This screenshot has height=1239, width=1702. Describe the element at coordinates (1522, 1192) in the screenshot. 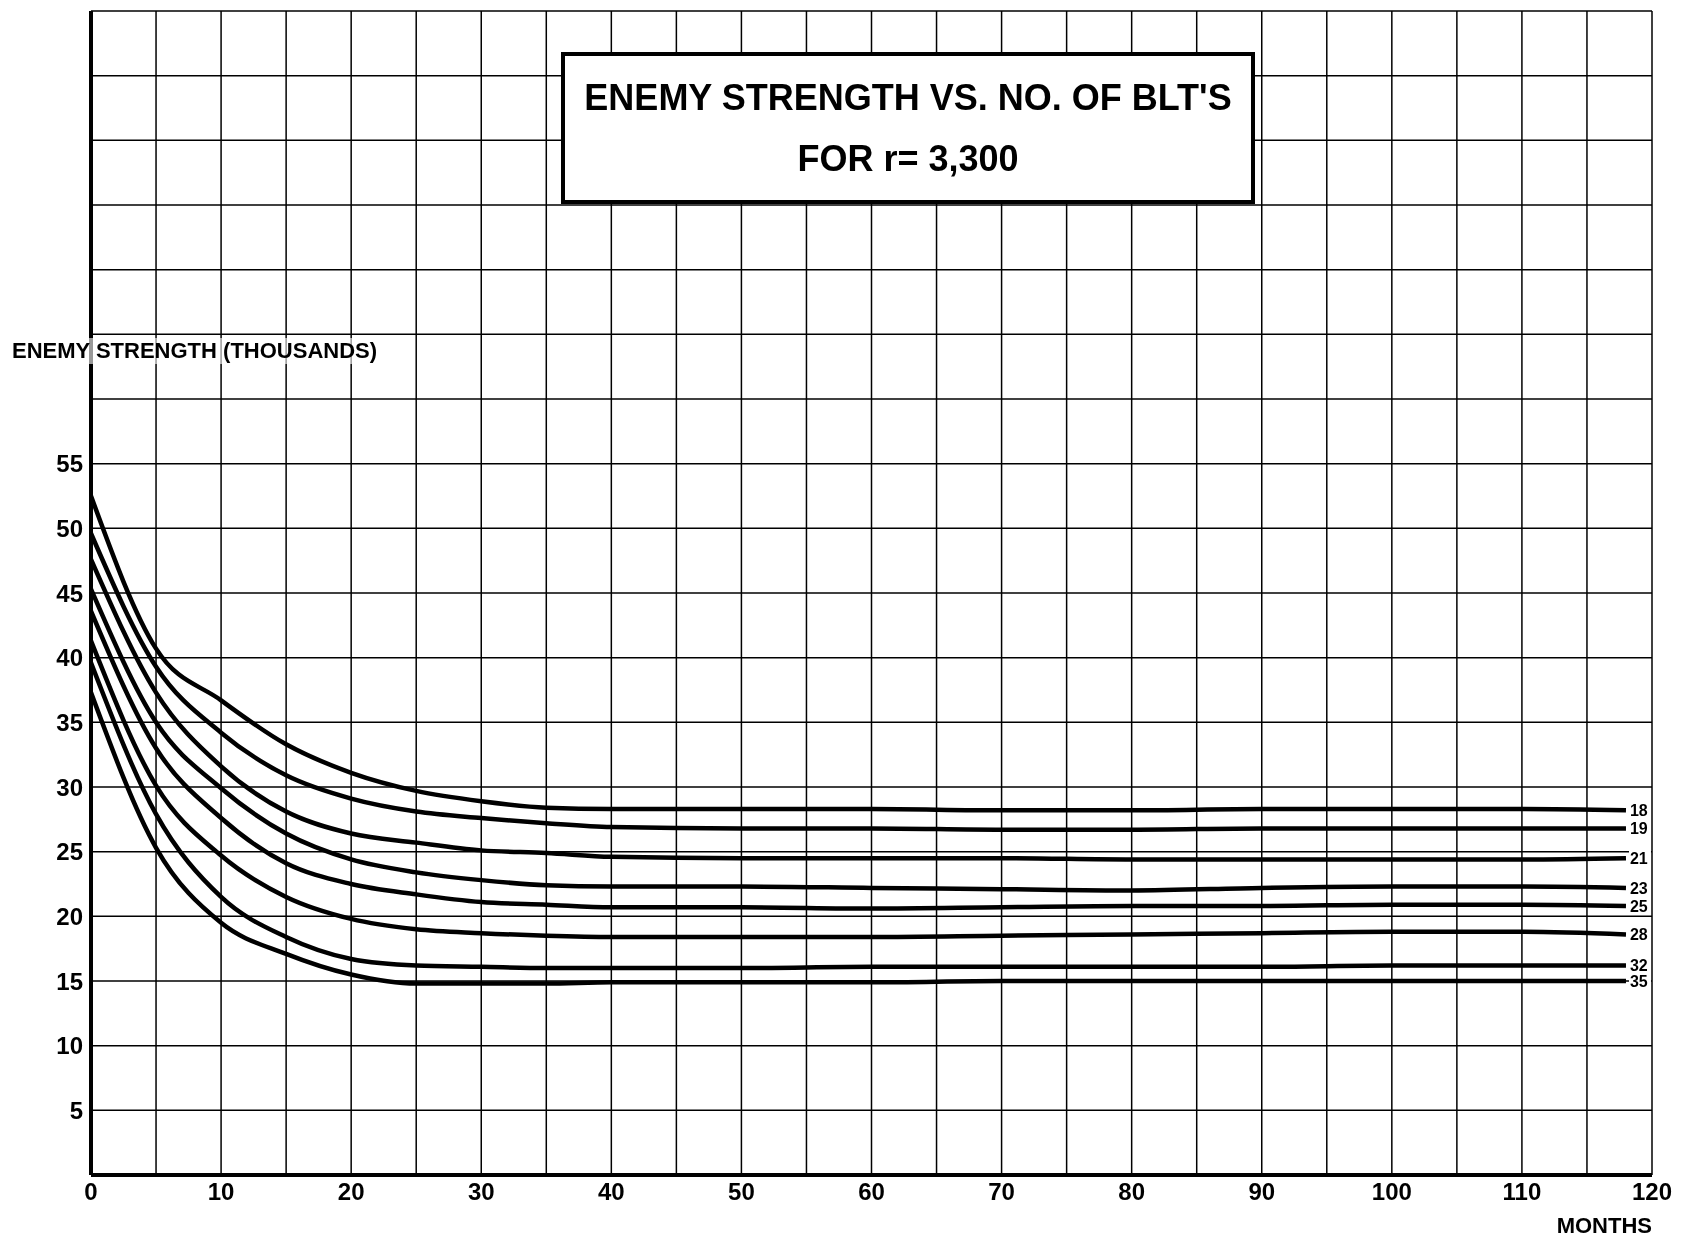

I see `x-tick-label: 110` at that location.